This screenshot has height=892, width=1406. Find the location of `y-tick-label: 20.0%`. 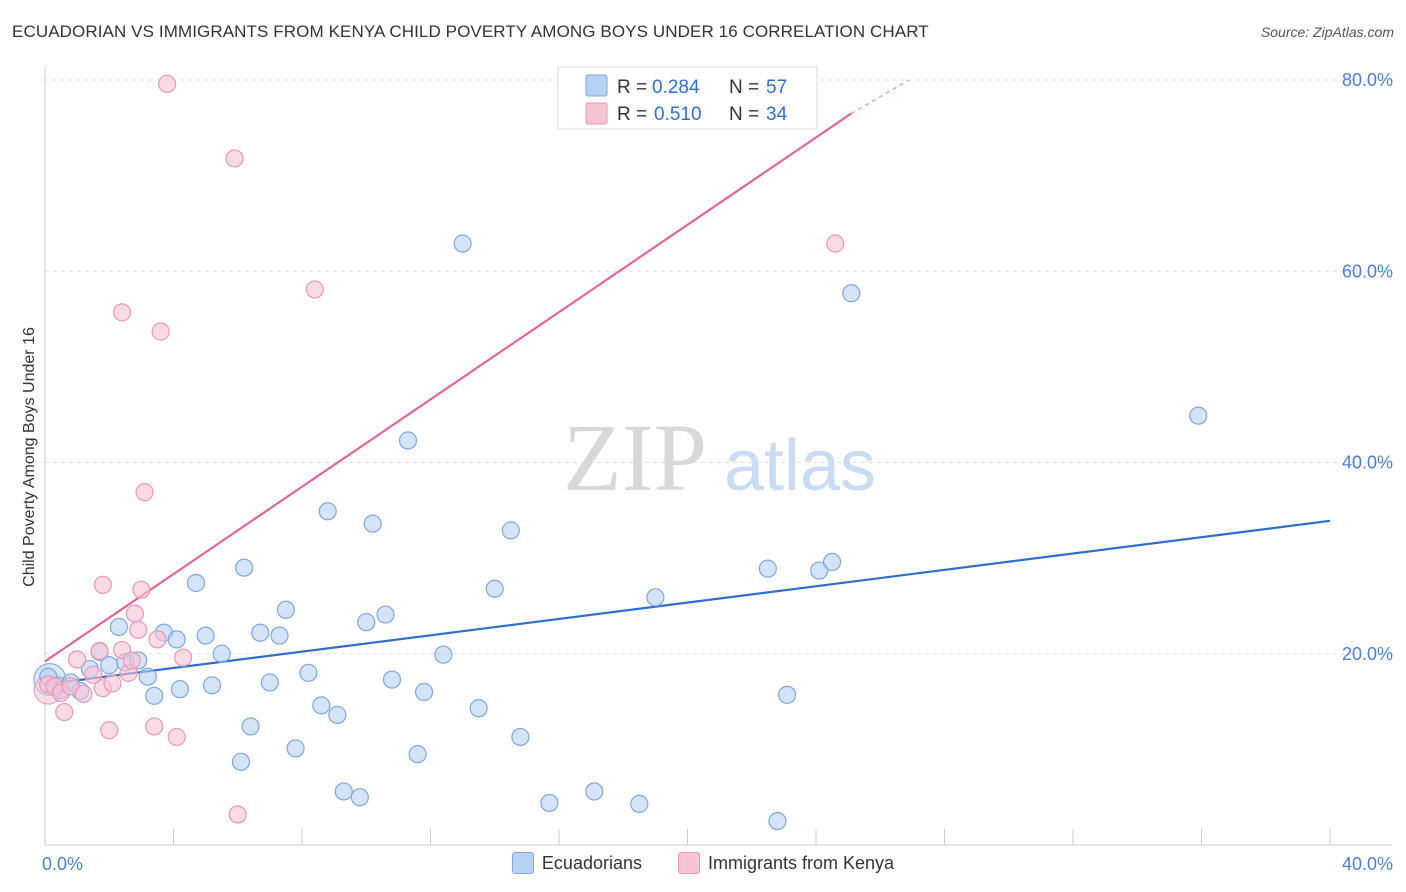

y-tick-label: 20.0% is located at coordinates (1367, 654).